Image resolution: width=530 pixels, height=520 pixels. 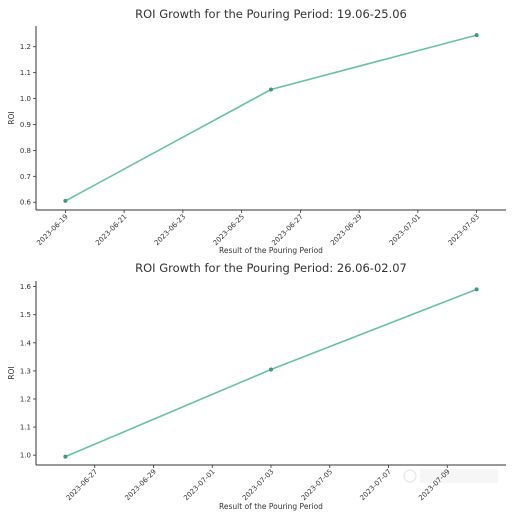 I want to click on y-tick-label: 1.4, so click(x=26, y=343).